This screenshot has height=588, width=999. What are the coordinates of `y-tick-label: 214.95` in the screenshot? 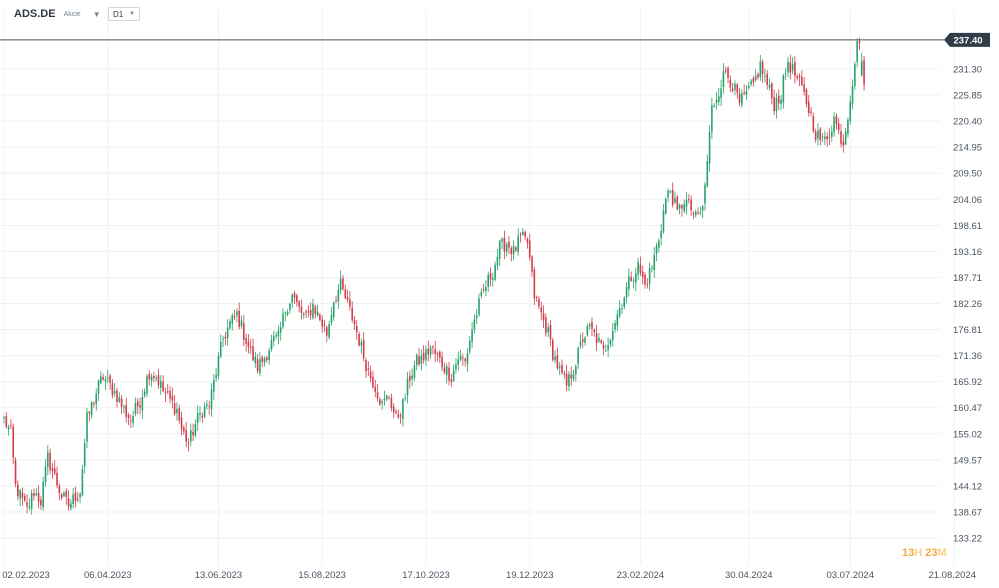 It's located at (967, 148).